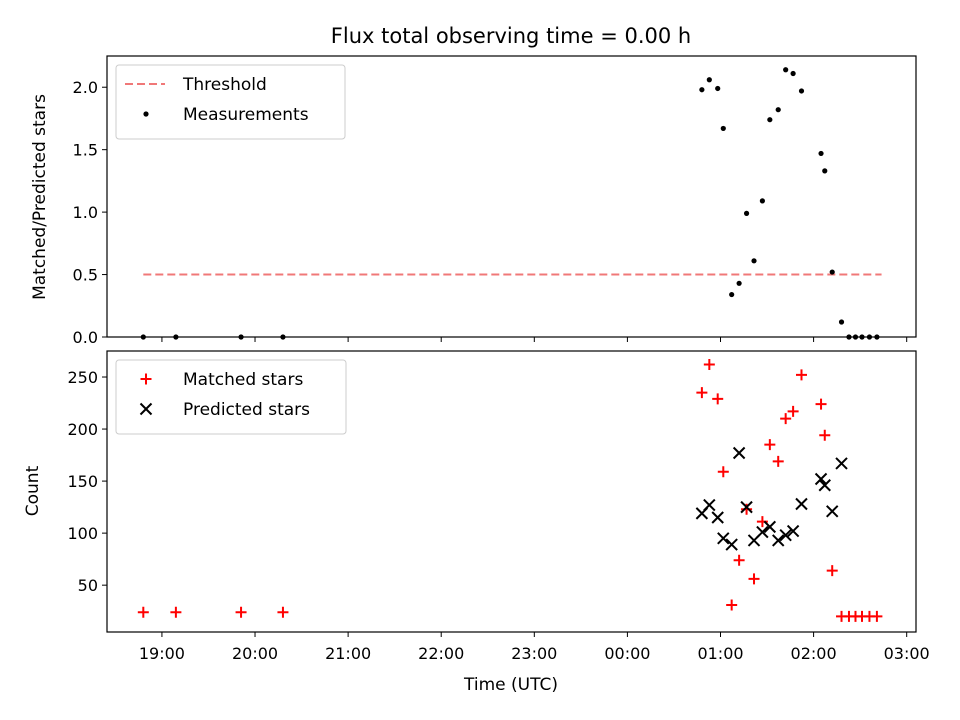 This screenshot has height=720, width=960. What do you see at coordinates (85, 275) in the screenshot?
I see `top-y-tick-label: 0.5` at bounding box center [85, 275].